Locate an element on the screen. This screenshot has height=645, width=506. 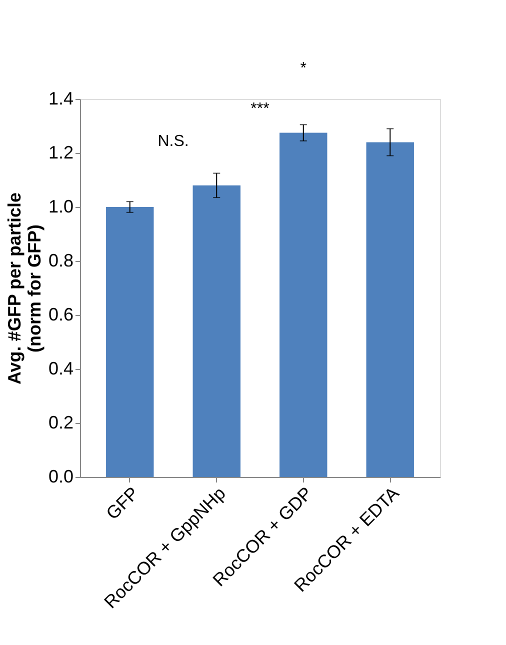
x-tick-label: GFP is located at coordinates (122, 503).